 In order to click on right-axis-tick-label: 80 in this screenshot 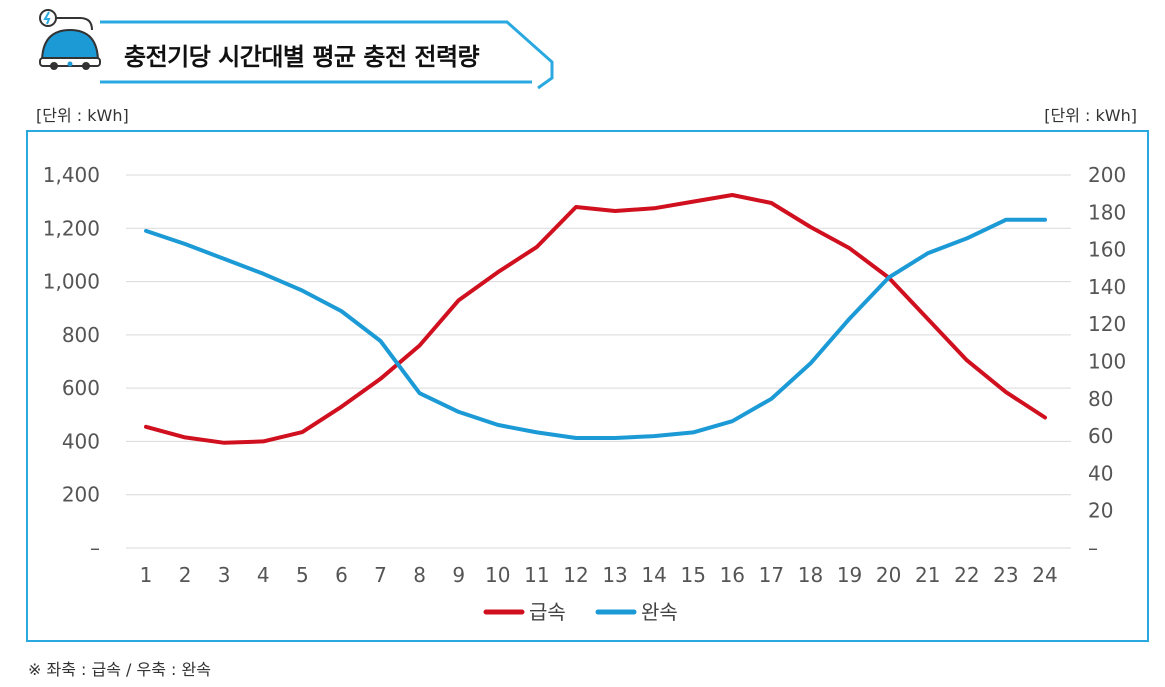, I will do `click(1100, 399)`.